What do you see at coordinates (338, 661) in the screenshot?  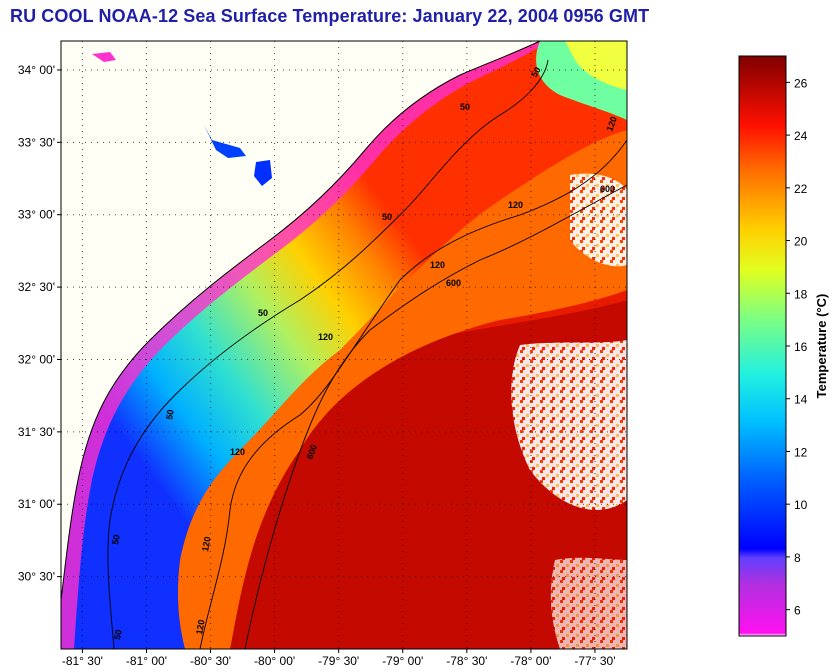 I see `longitude-tick-label: -79° 30'` at bounding box center [338, 661].